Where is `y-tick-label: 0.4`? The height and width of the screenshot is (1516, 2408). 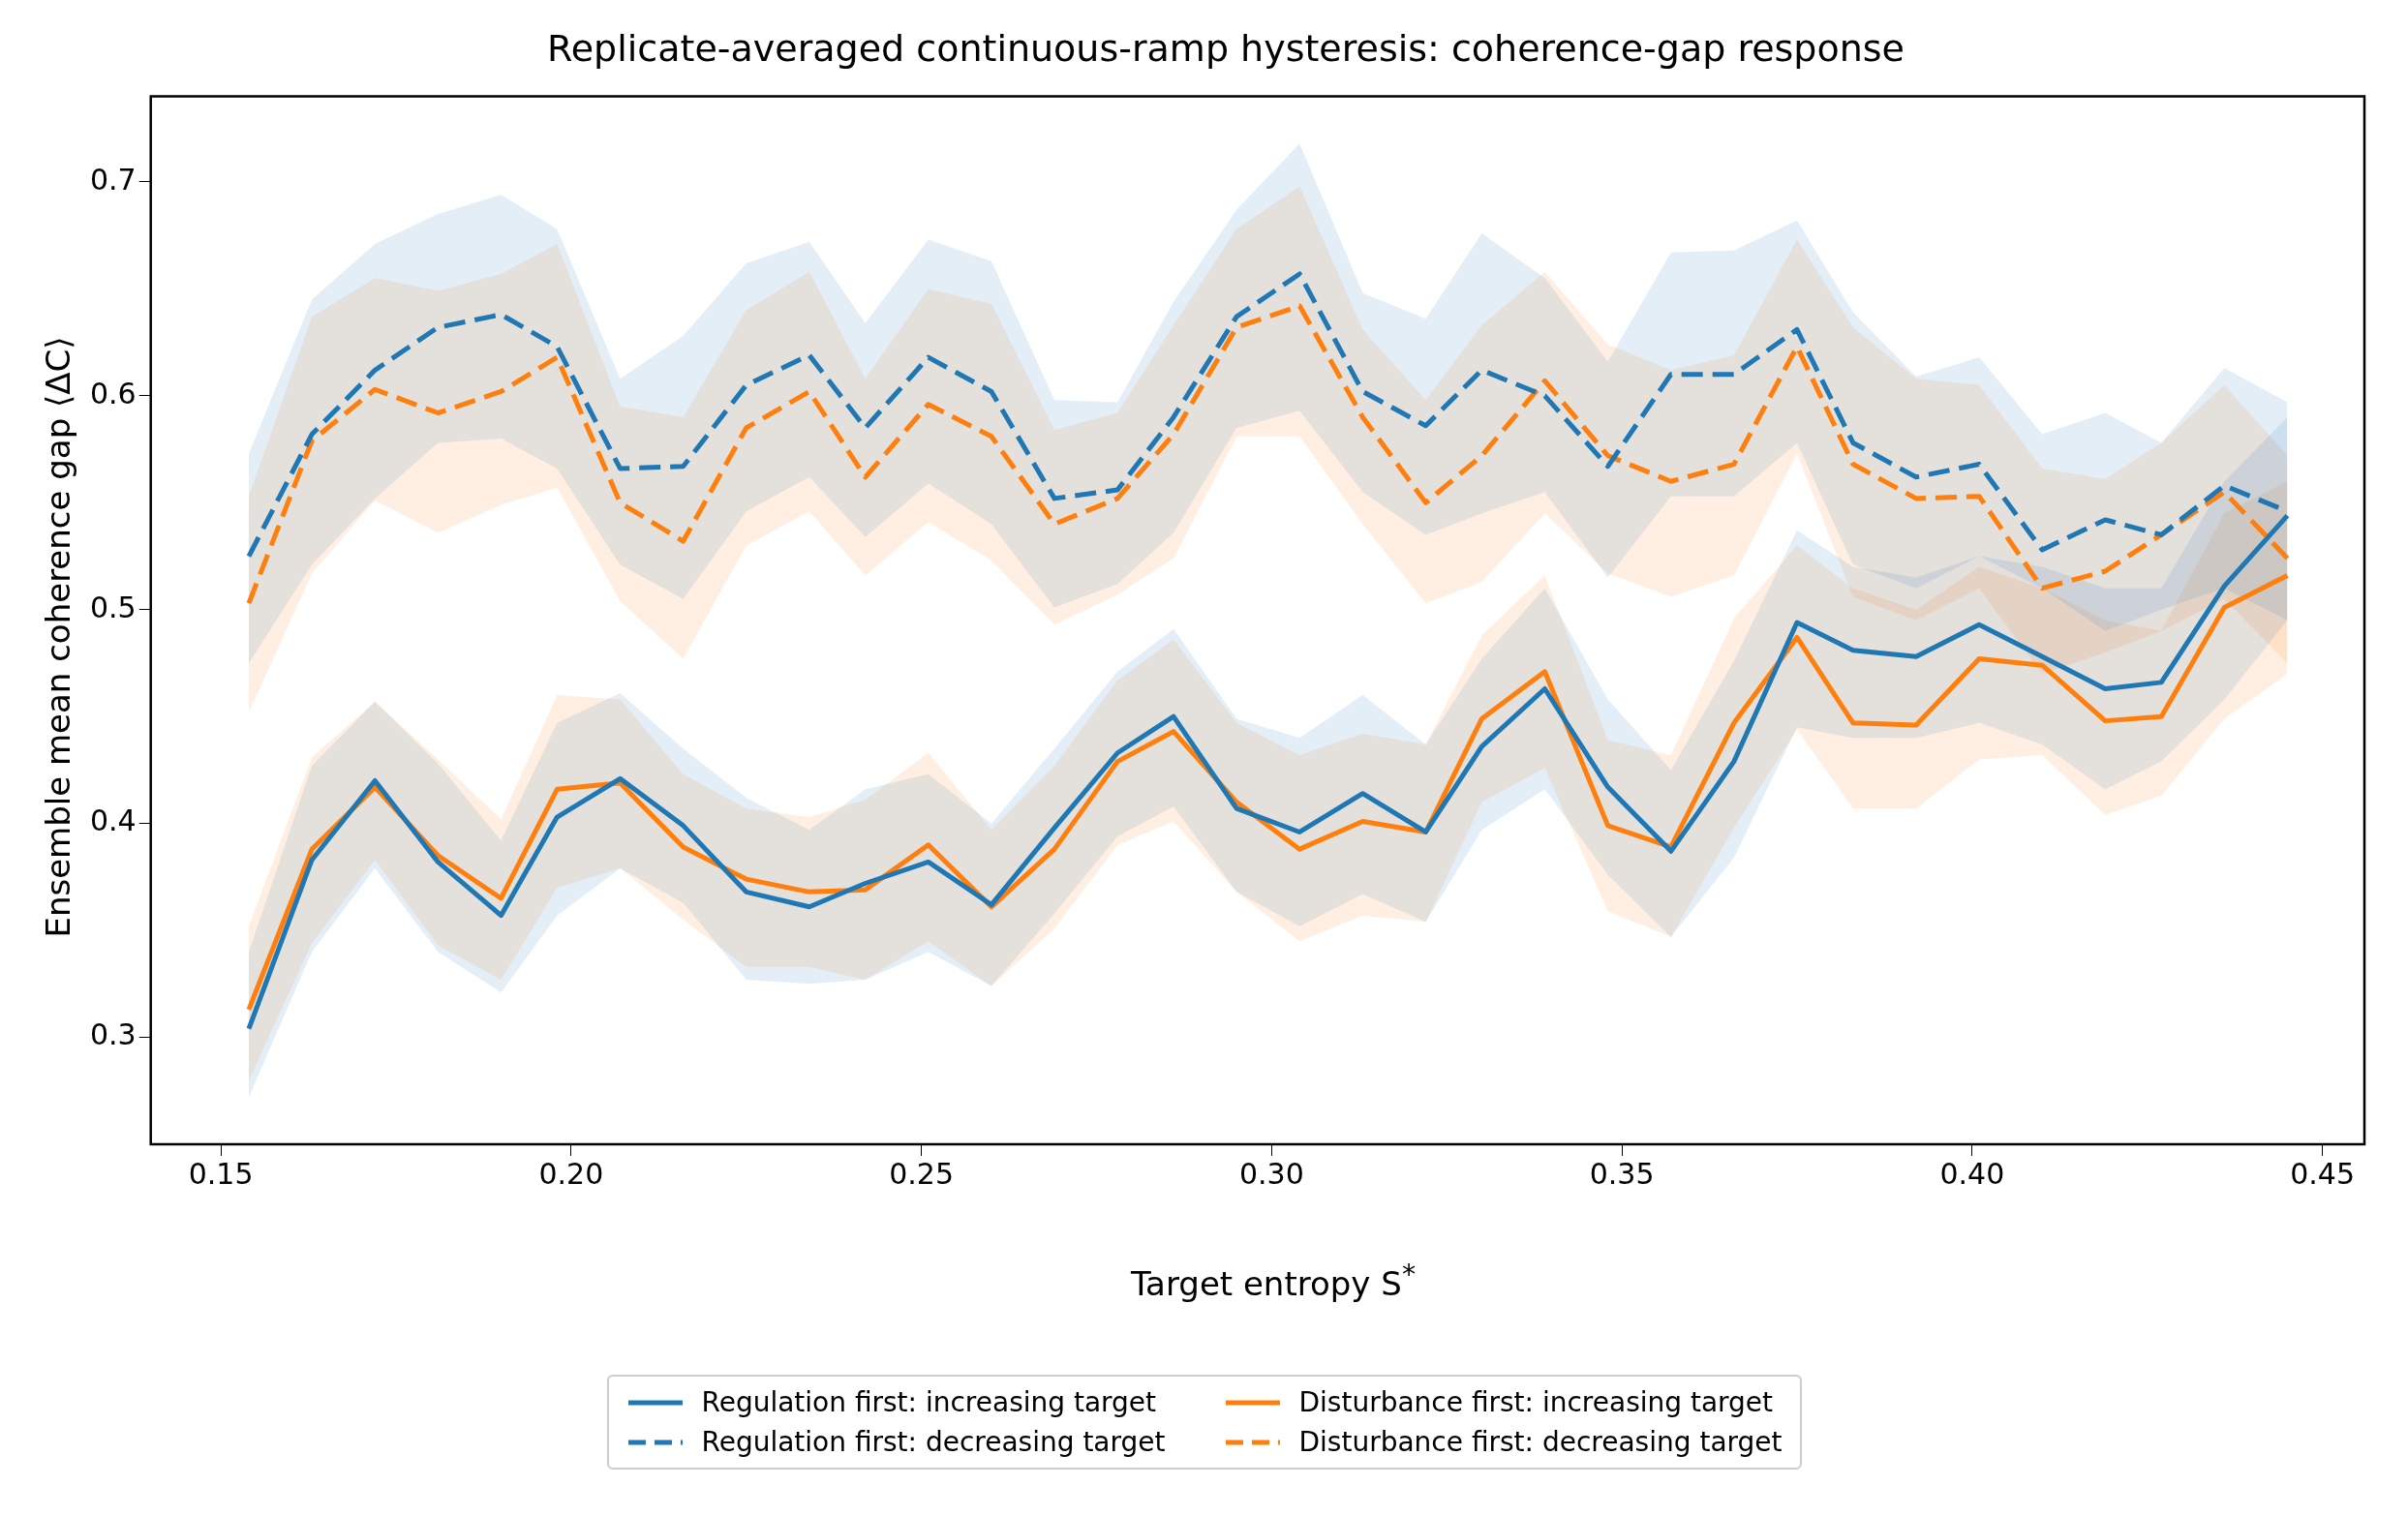
y-tick-label: 0.4 is located at coordinates (113, 820).